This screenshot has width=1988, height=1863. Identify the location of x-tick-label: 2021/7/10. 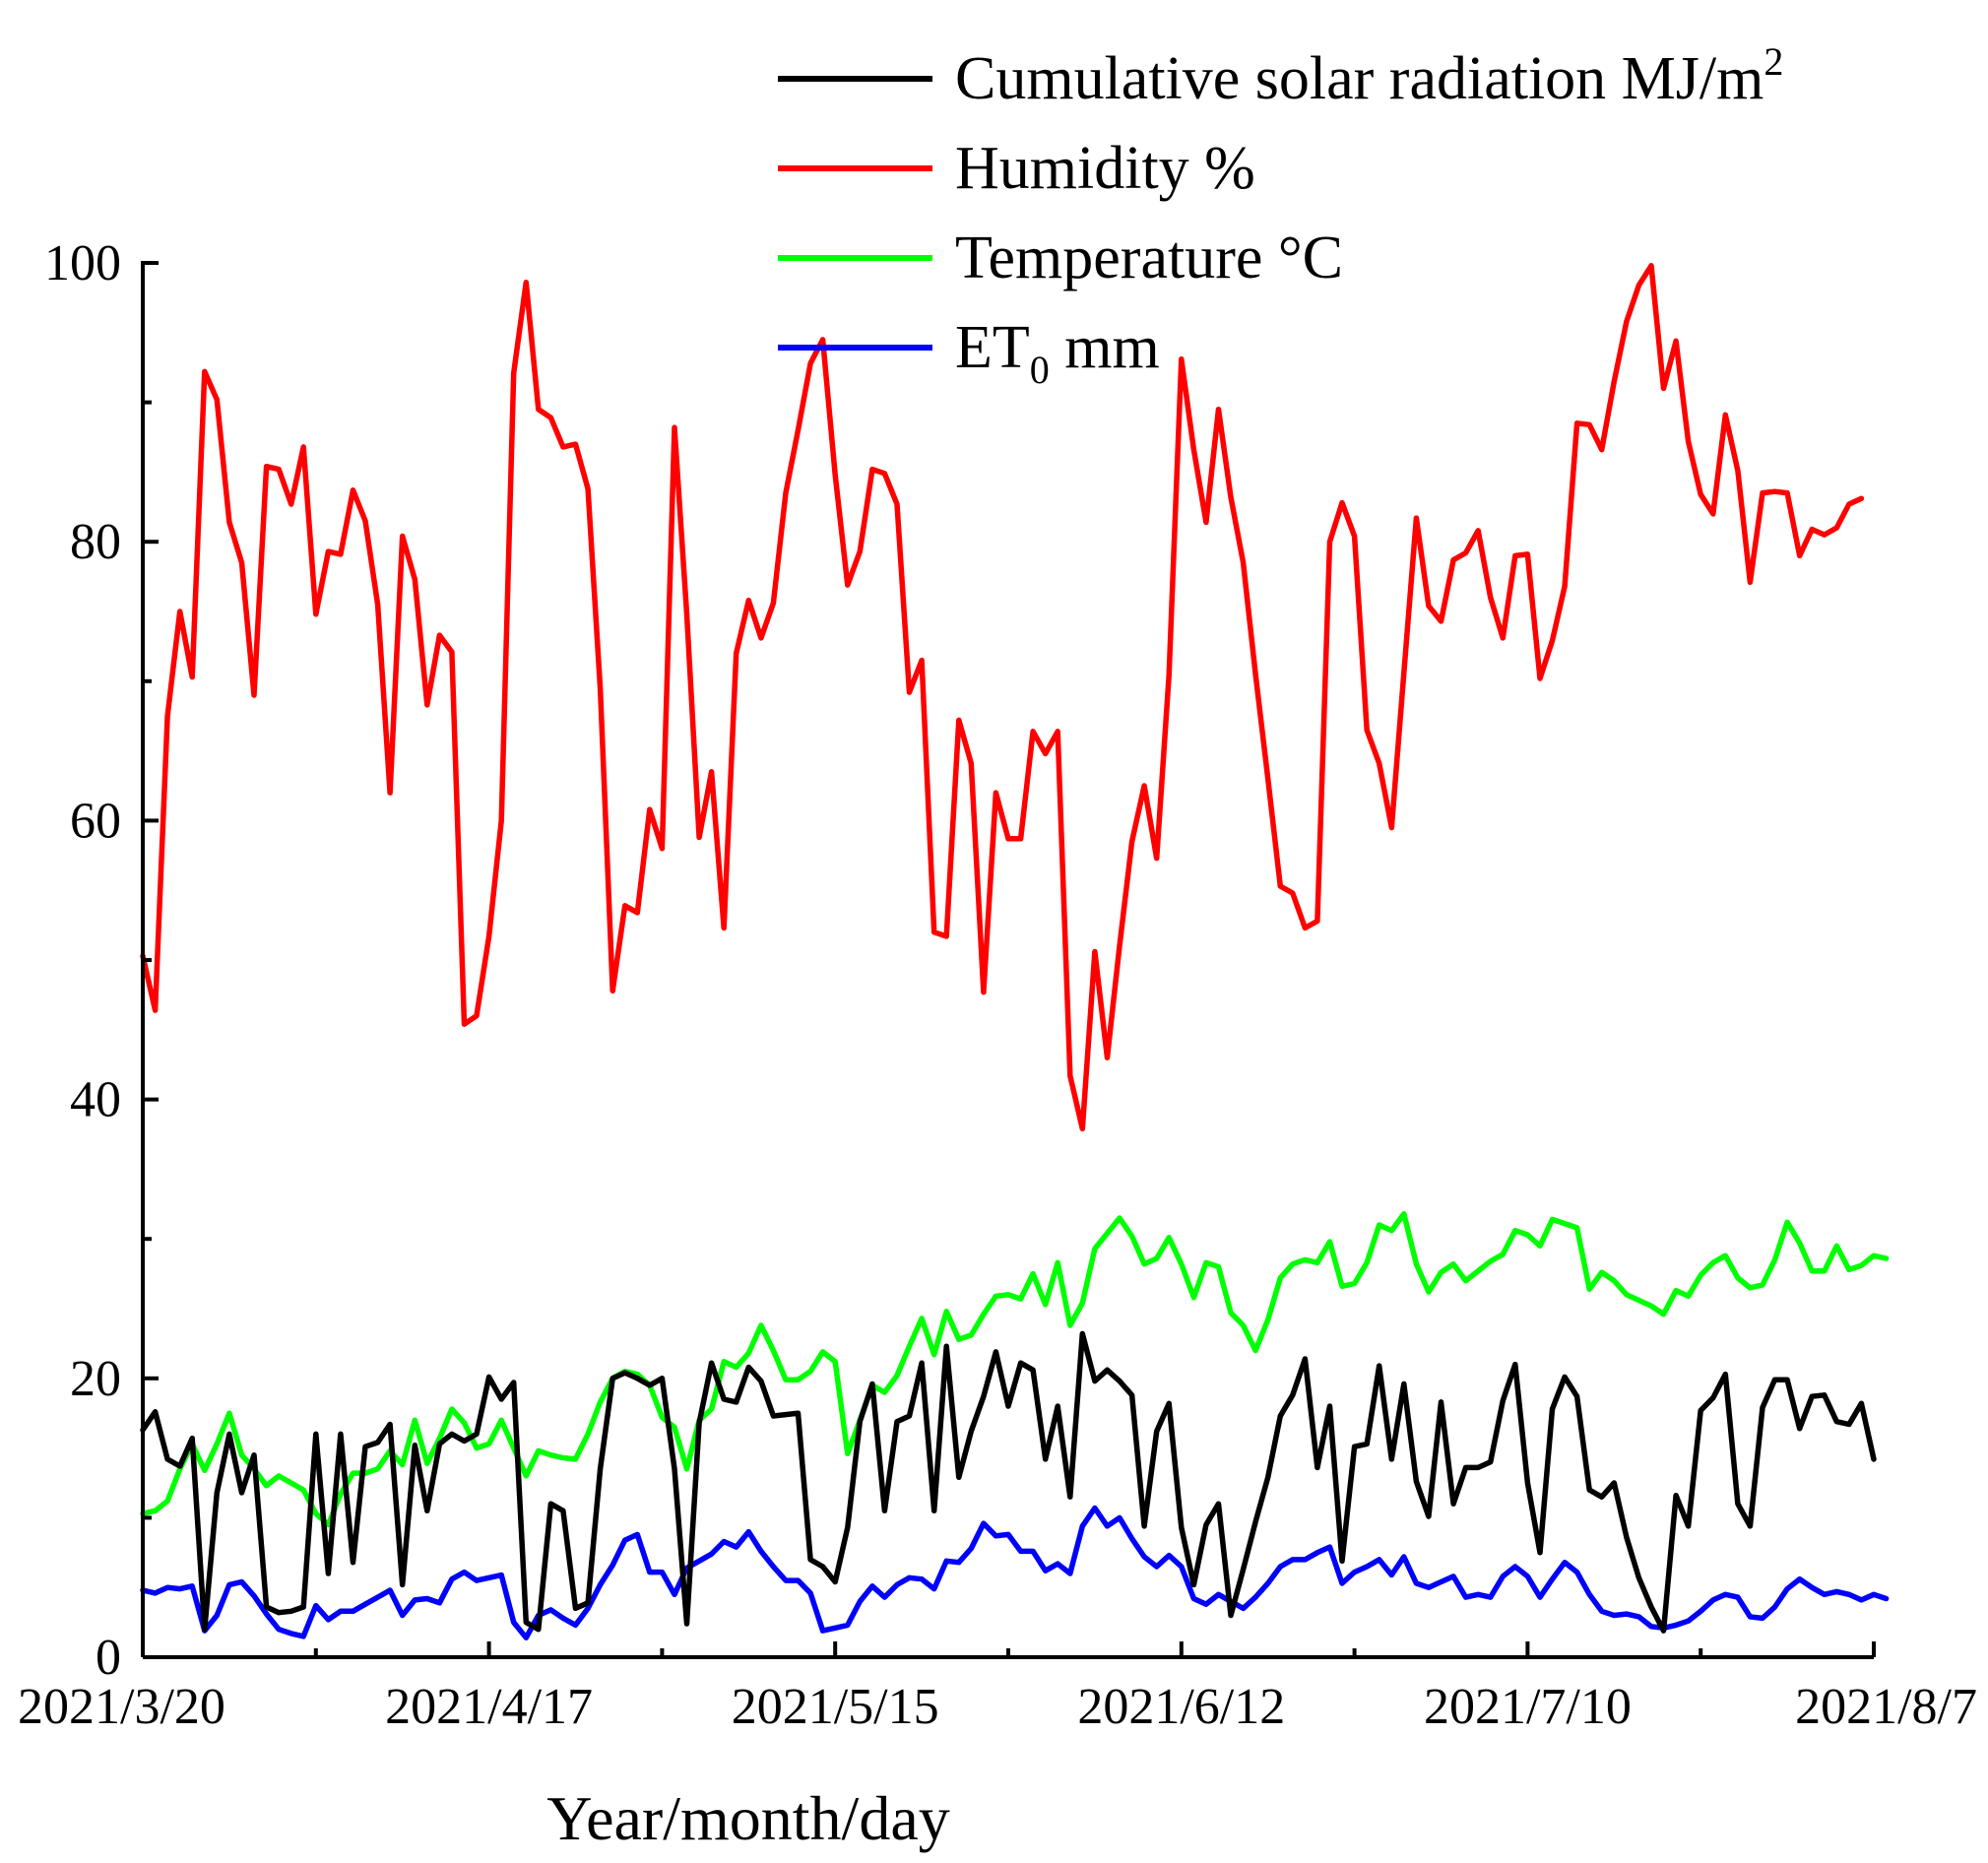
(1528, 1707).